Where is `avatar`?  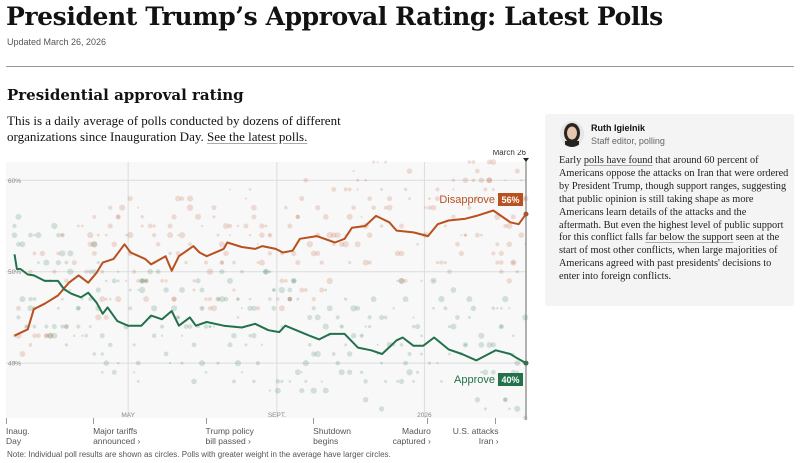
avatar is located at coordinates (572, 134).